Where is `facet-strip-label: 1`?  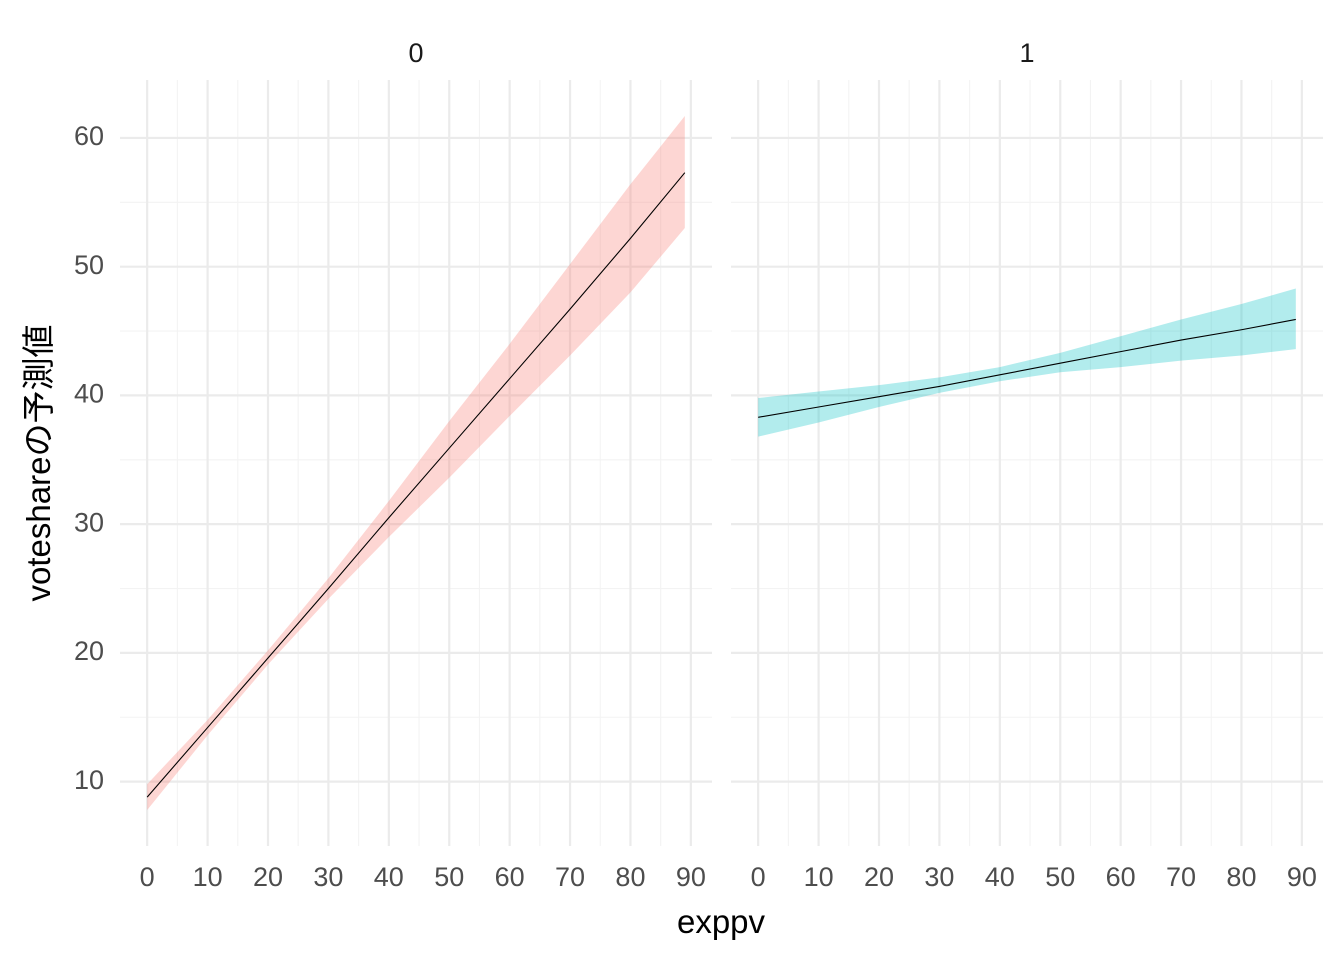 facet-strip-label: 1 is located at coordinates (1026, 53).